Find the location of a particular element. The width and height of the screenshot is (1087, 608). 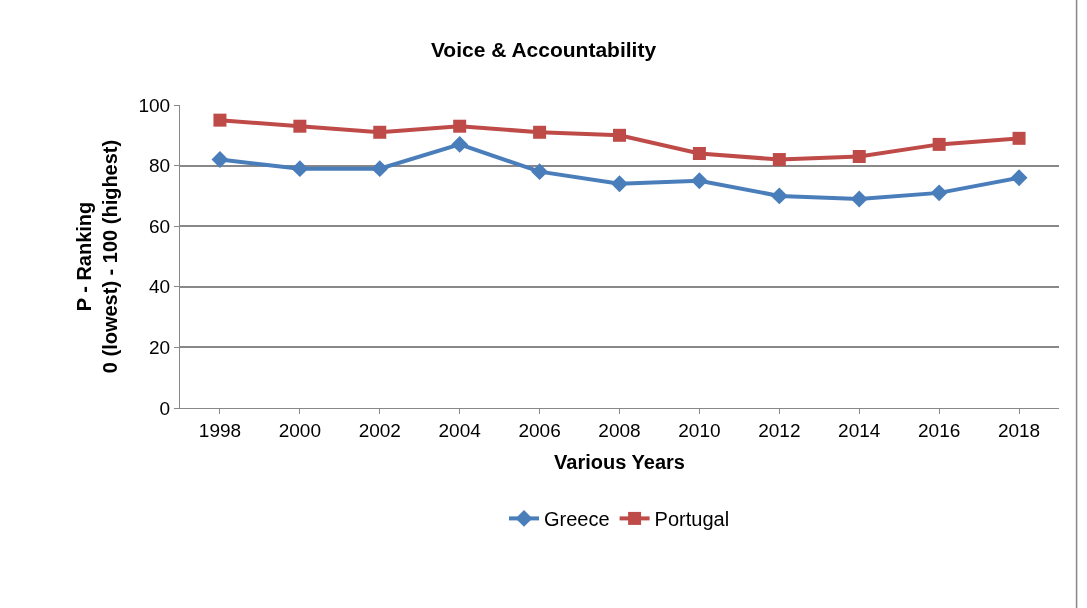

x-axis-title: Various Years is located at coordinates (619, 462).